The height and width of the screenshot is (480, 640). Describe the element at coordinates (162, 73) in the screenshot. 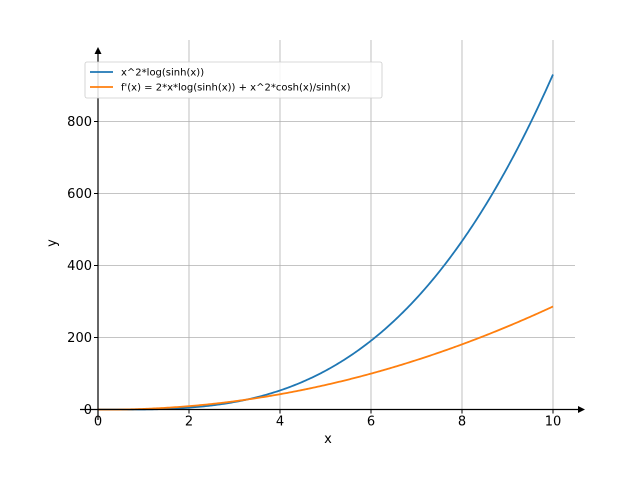

I see `legend-label-f: x^2*log(sinh(x))` at that location.